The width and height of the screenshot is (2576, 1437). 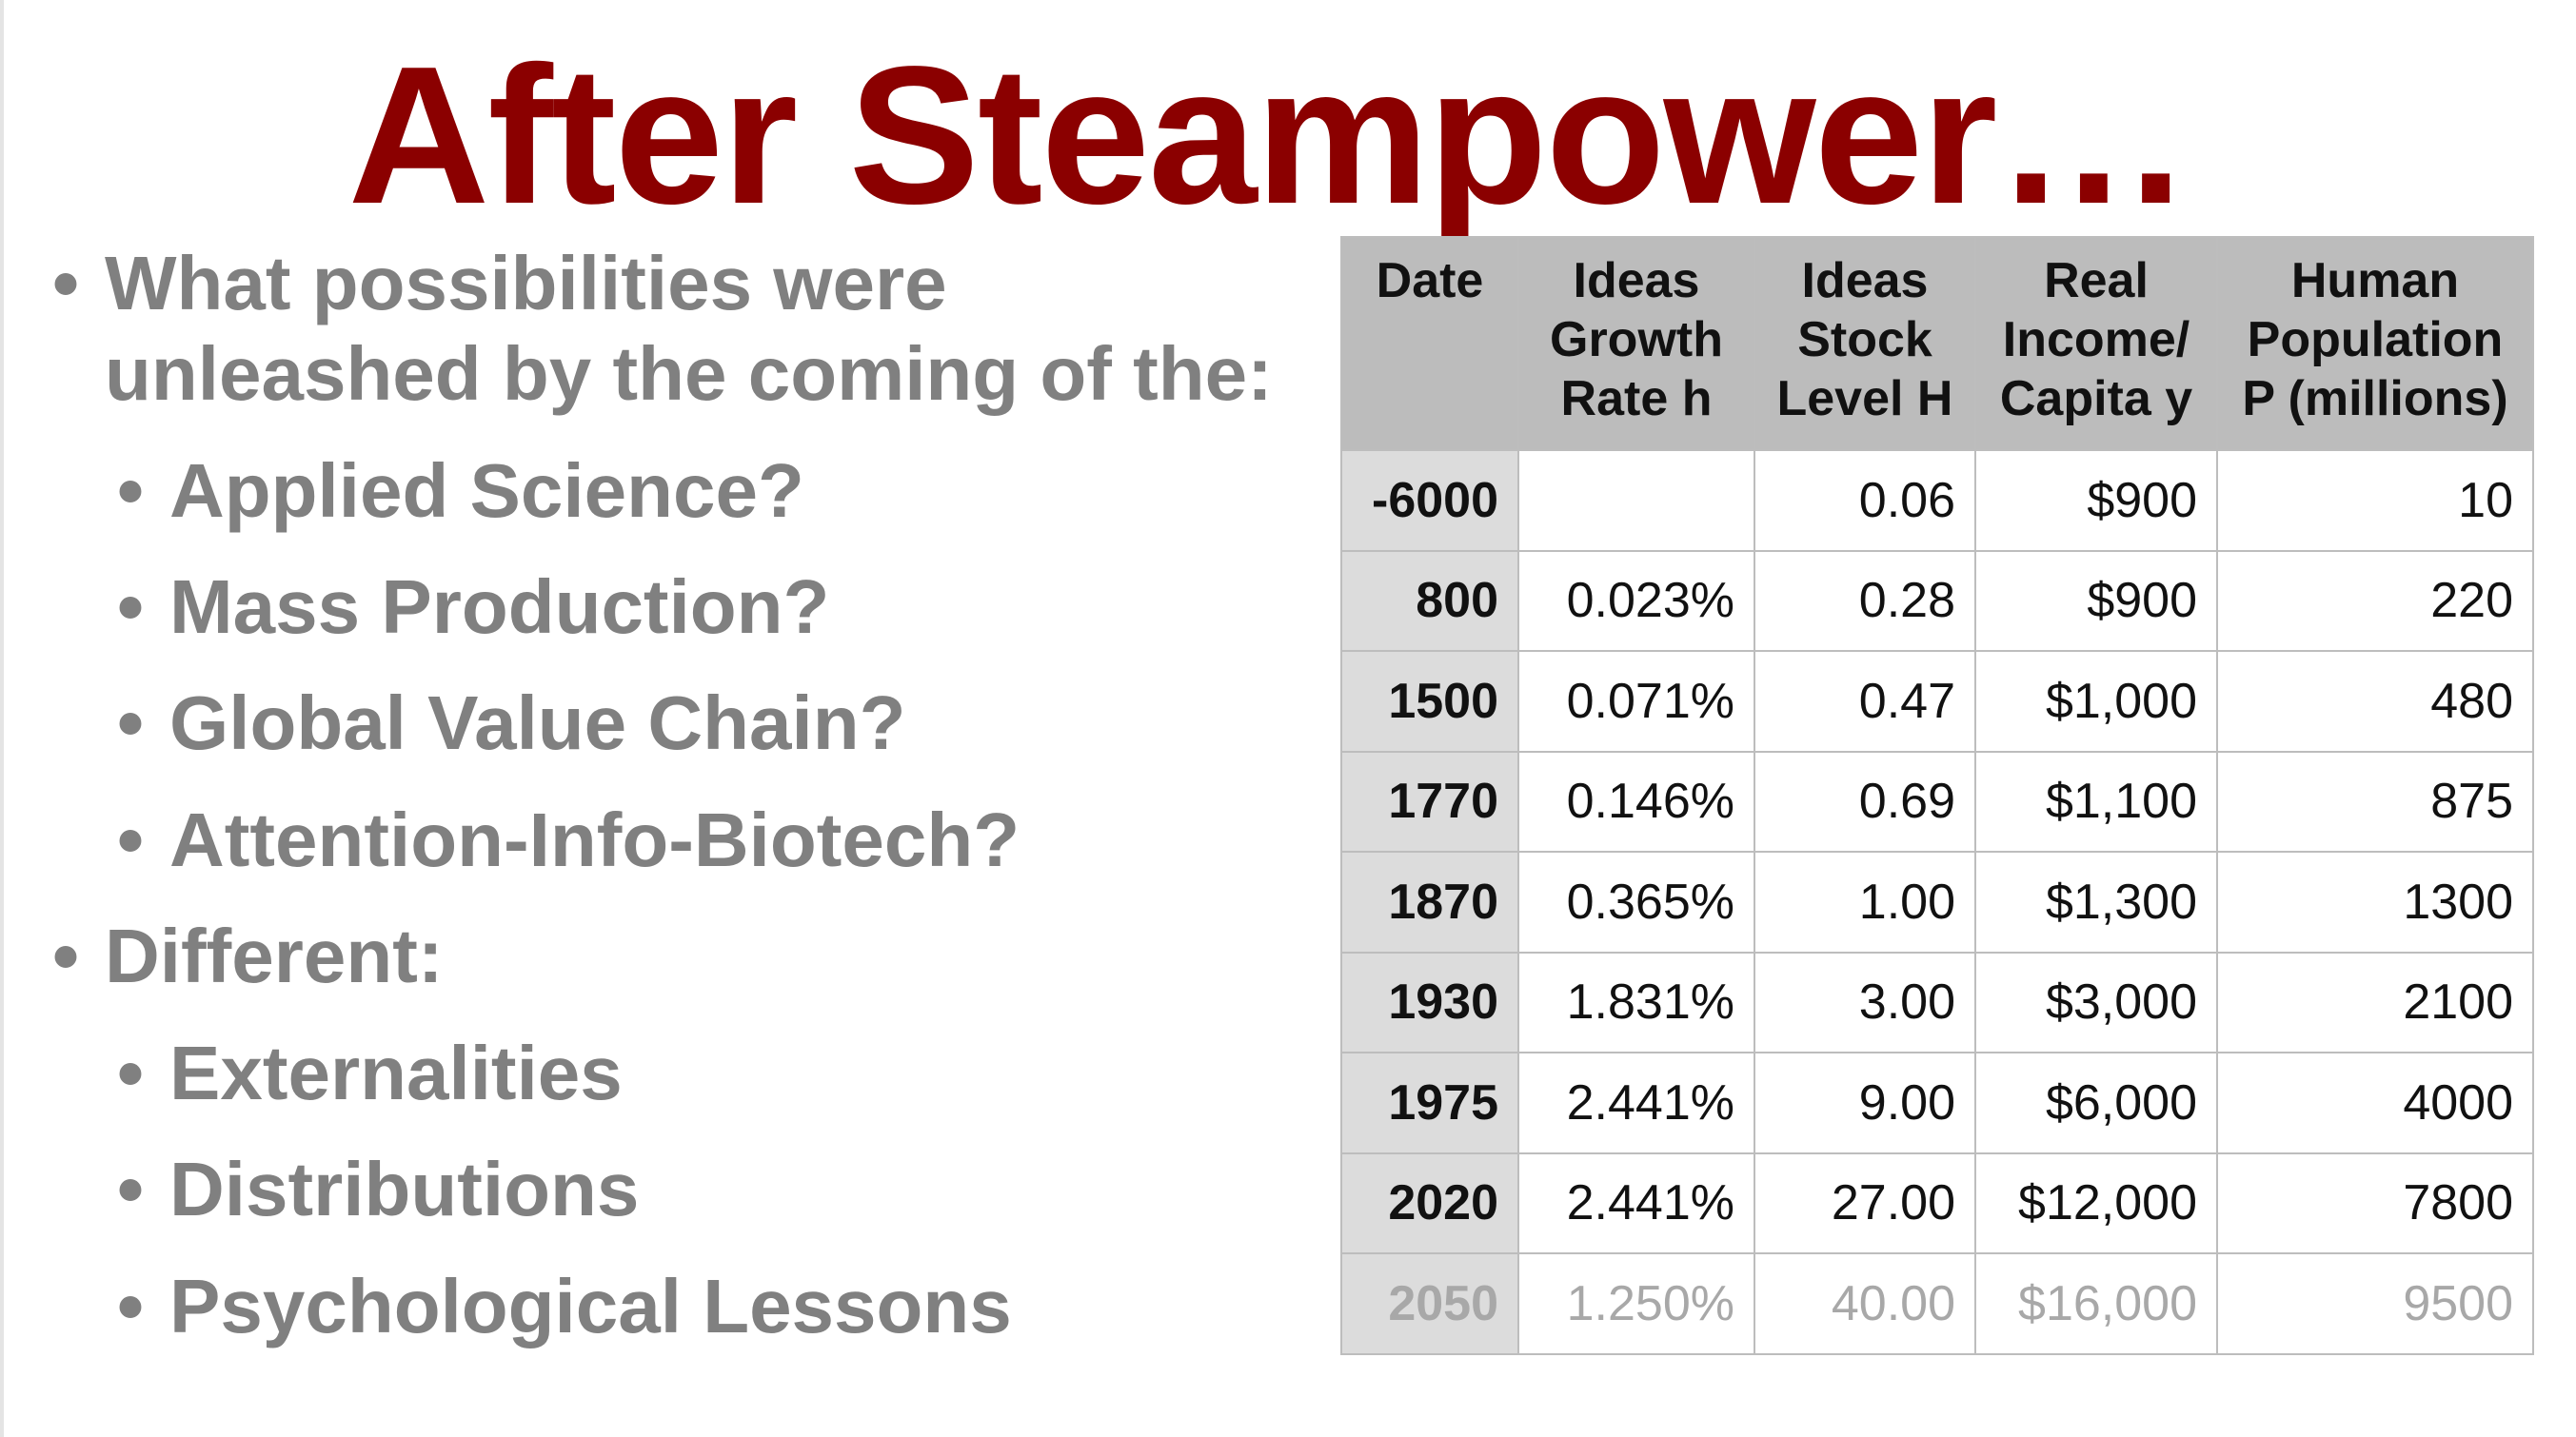 I want to click on cell-ideas-growth-rate: 0.365%, so click(x=1636, y=902).